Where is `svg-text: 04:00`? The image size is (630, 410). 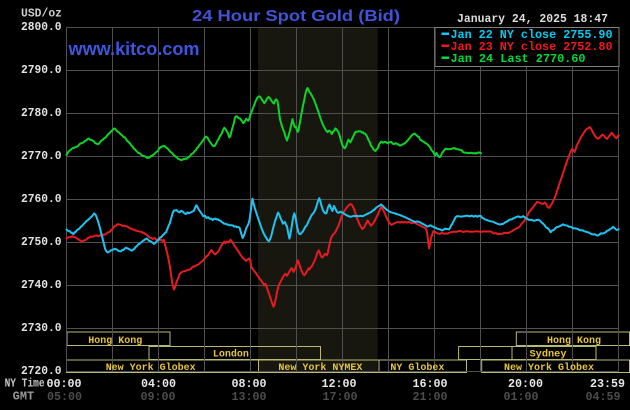
svg-text: 04:00 is located at coordinates (158, 384).